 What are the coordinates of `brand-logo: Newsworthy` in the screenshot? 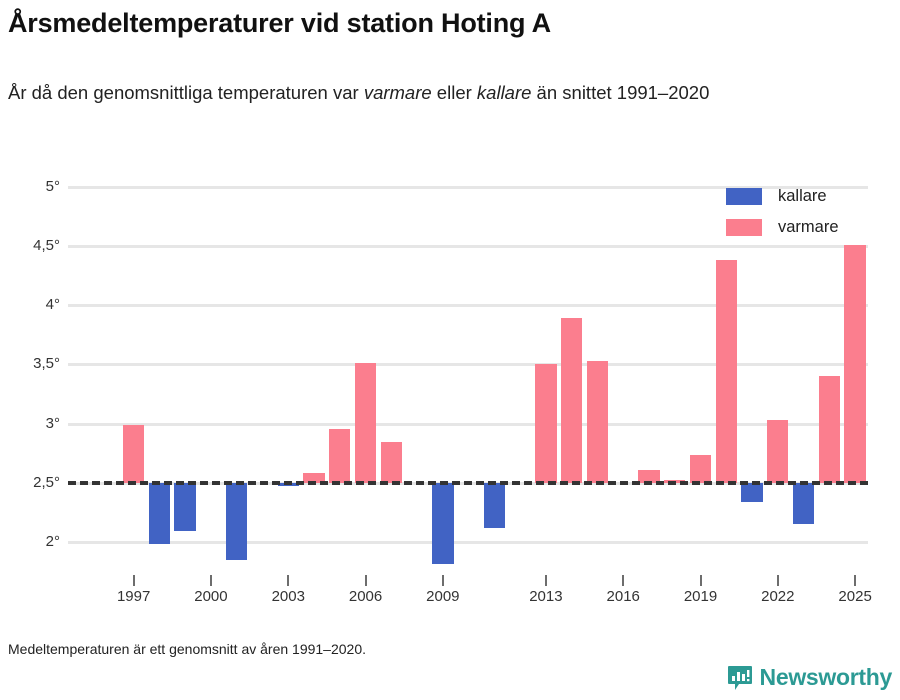 It's located at (809, 677).